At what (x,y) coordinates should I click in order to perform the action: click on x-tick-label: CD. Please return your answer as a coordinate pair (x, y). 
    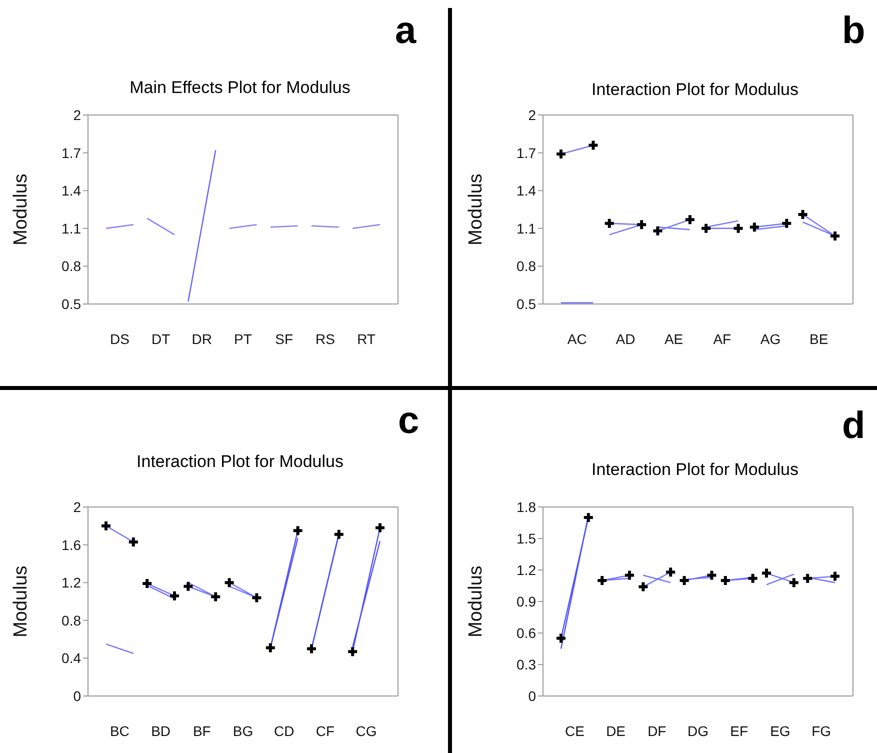
    Looking at the image, I should click on (284, 730).